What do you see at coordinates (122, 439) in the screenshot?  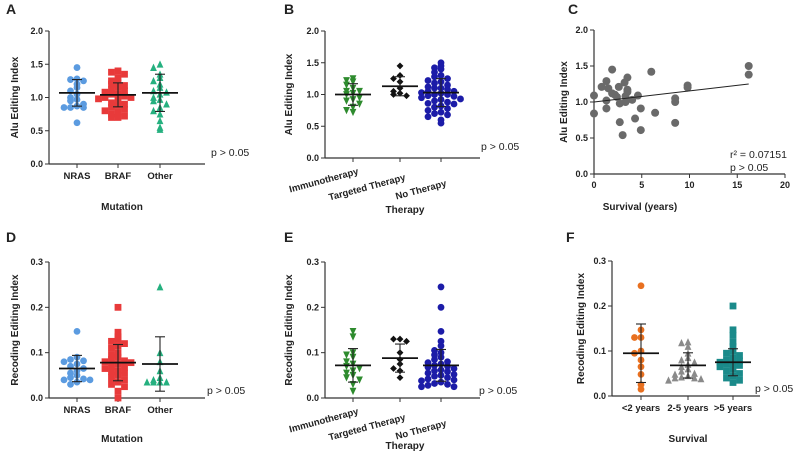 I see `x-axis-title: Mutation` at bounding box center [122, 439].